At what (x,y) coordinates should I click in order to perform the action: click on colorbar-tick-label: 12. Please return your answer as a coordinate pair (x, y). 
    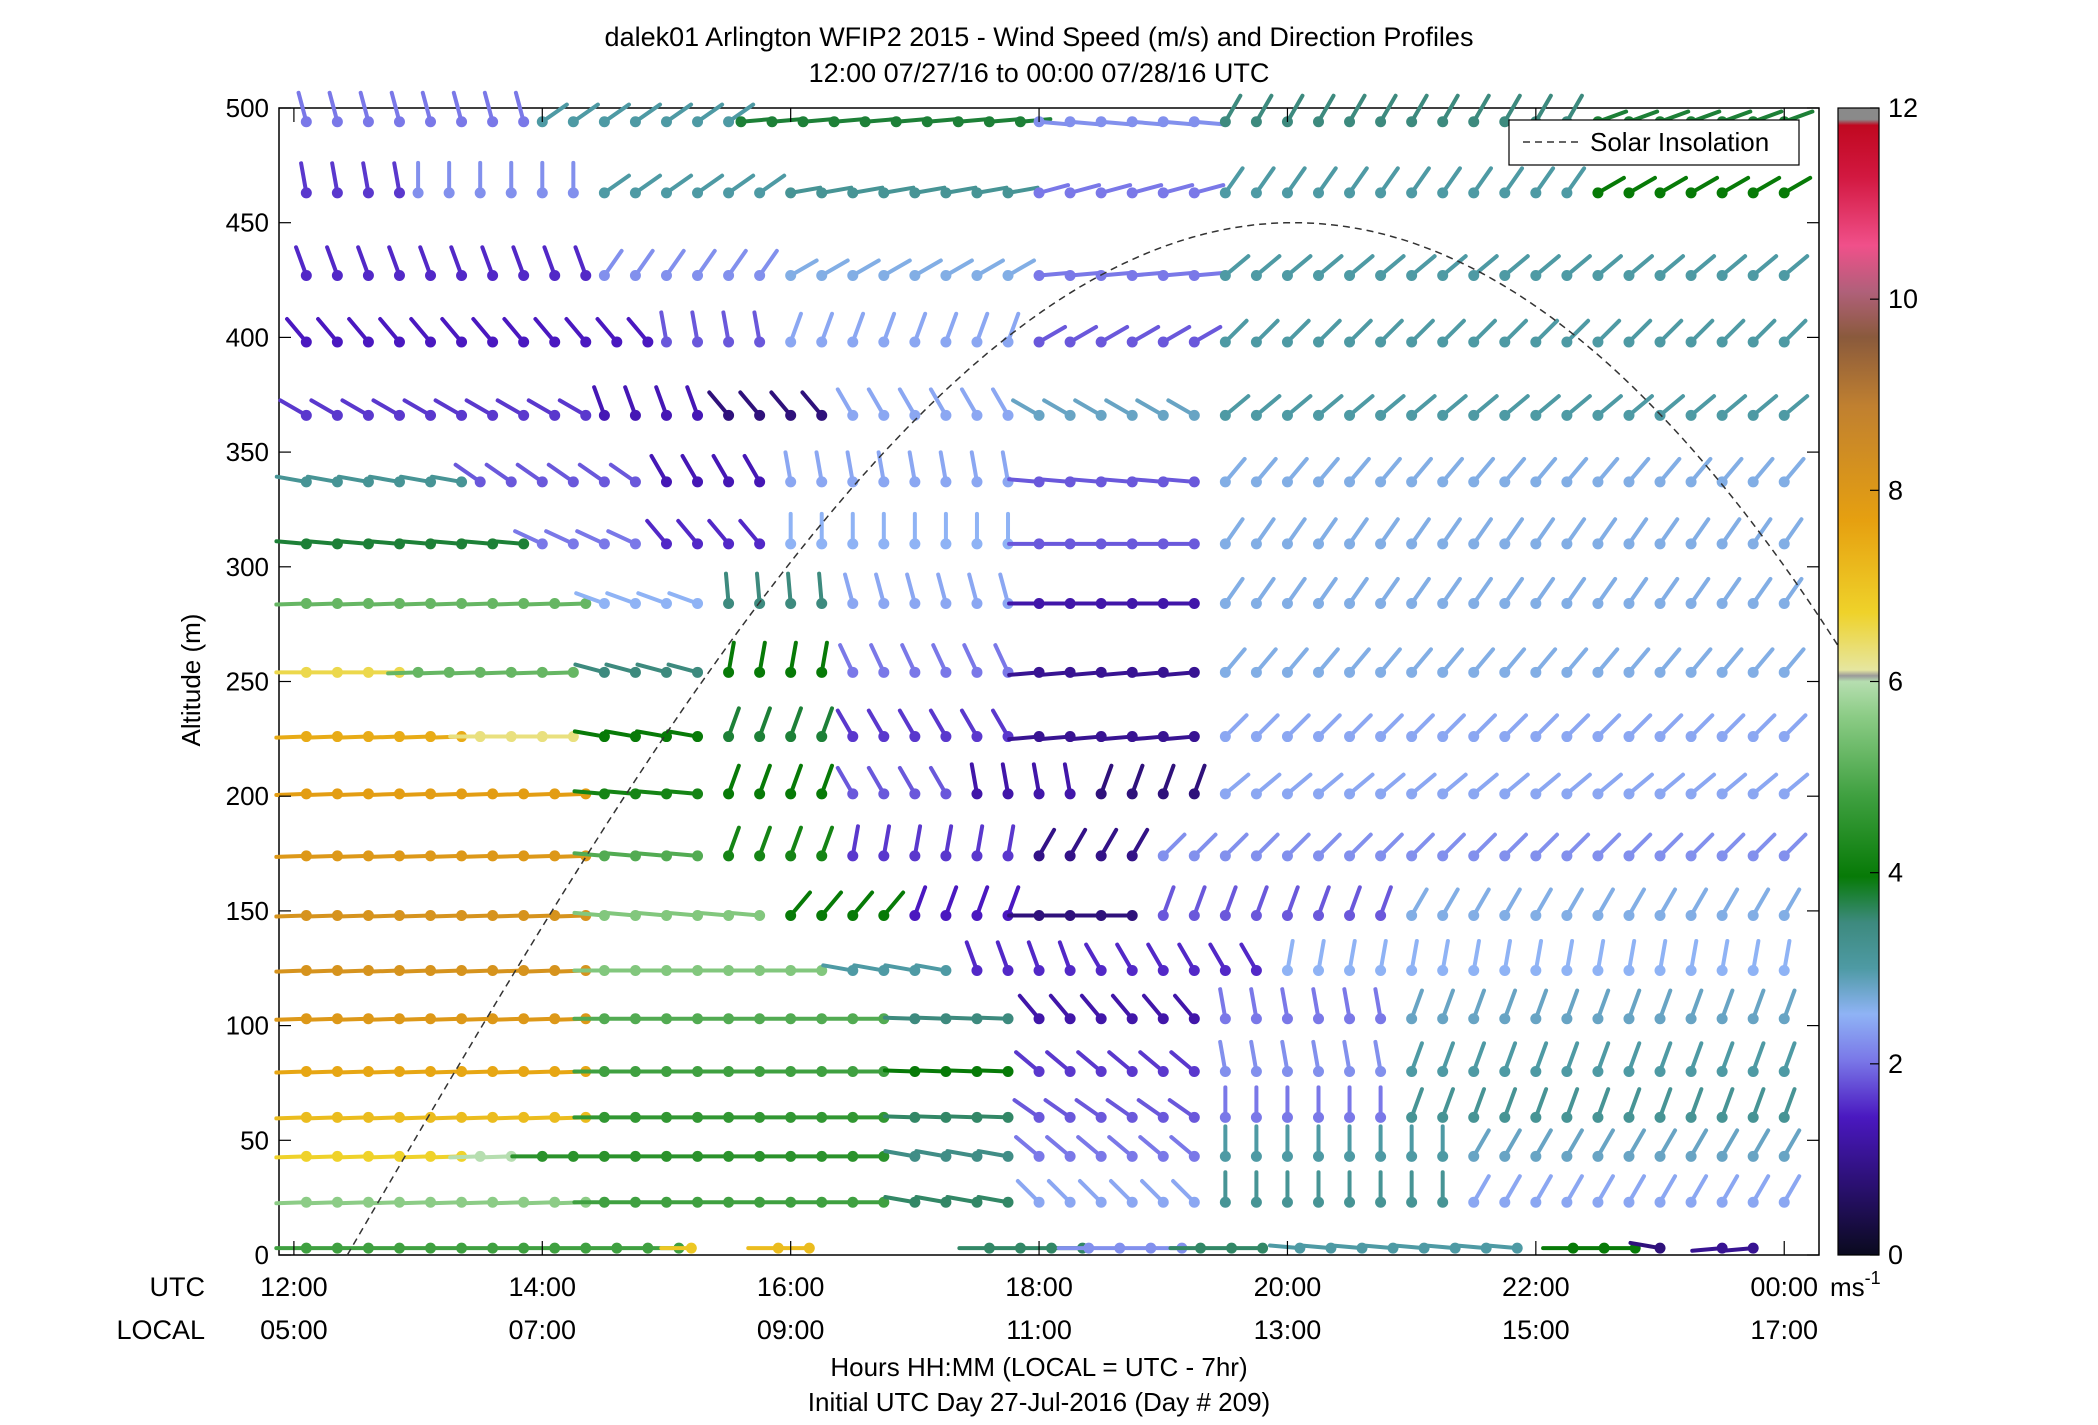
    Looking at the image, I should click on (1903, 108).